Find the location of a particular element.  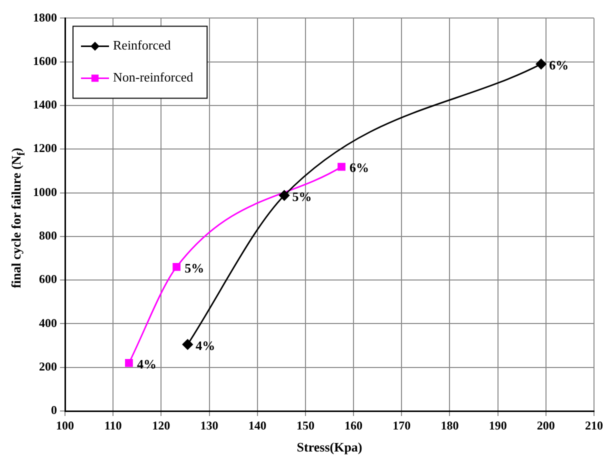

x-tick-label: 140 is located at coordinates (257, 425).